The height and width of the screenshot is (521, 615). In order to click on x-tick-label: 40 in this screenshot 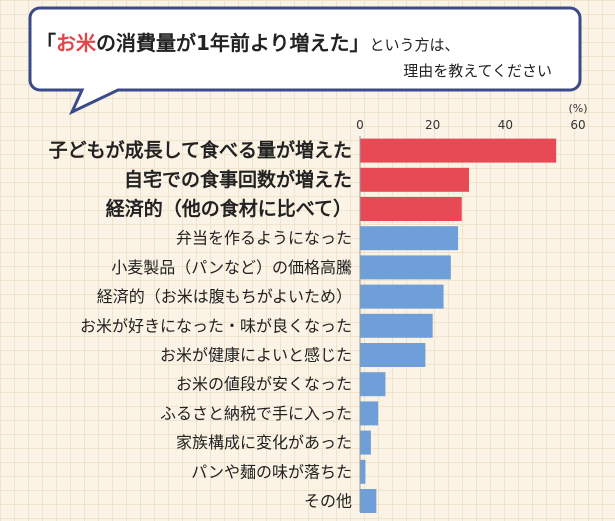, I will do `click(505, 125)`.